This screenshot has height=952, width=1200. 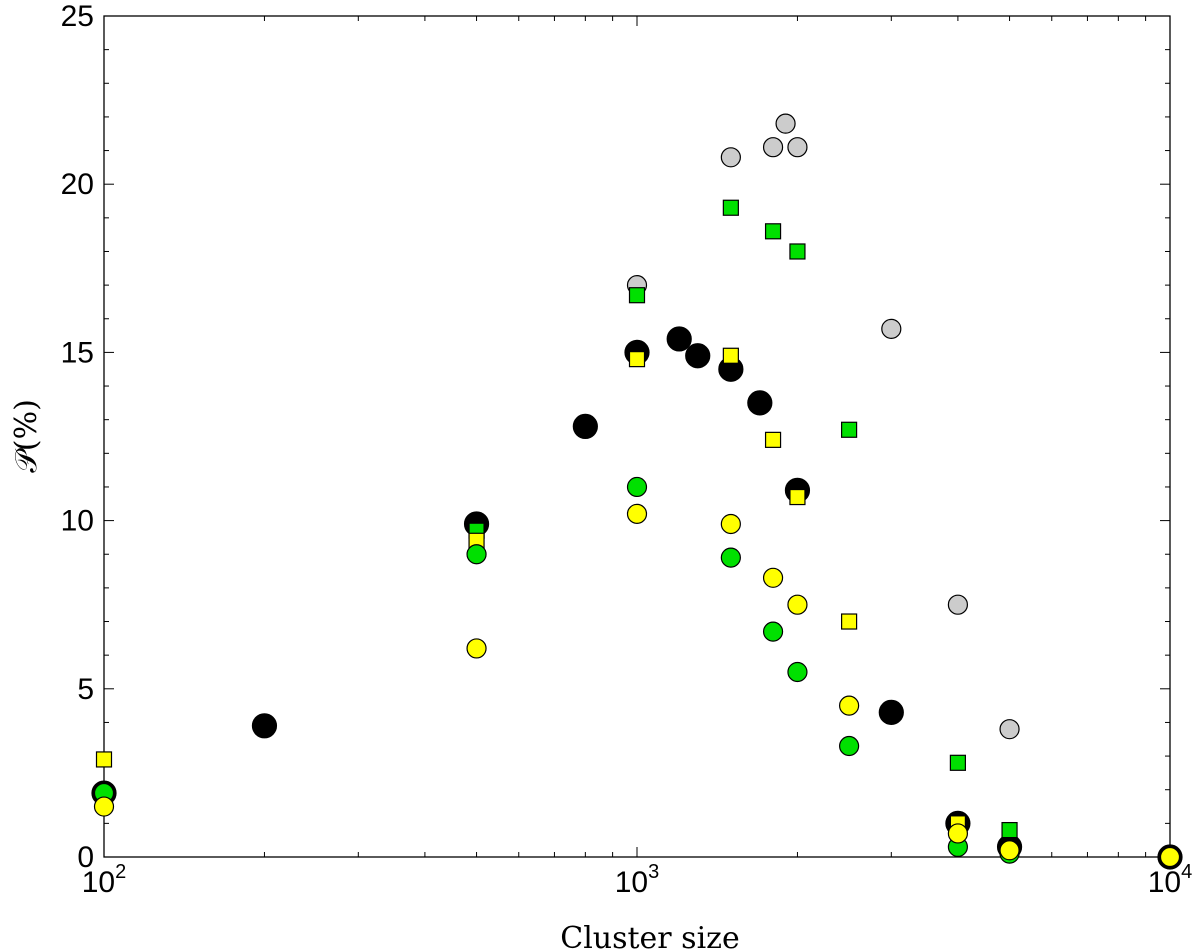 What do you see at coordinates (77, 16) in the screenshot?
I see `y-tick-label: 25` at bounding box center [77, 16].